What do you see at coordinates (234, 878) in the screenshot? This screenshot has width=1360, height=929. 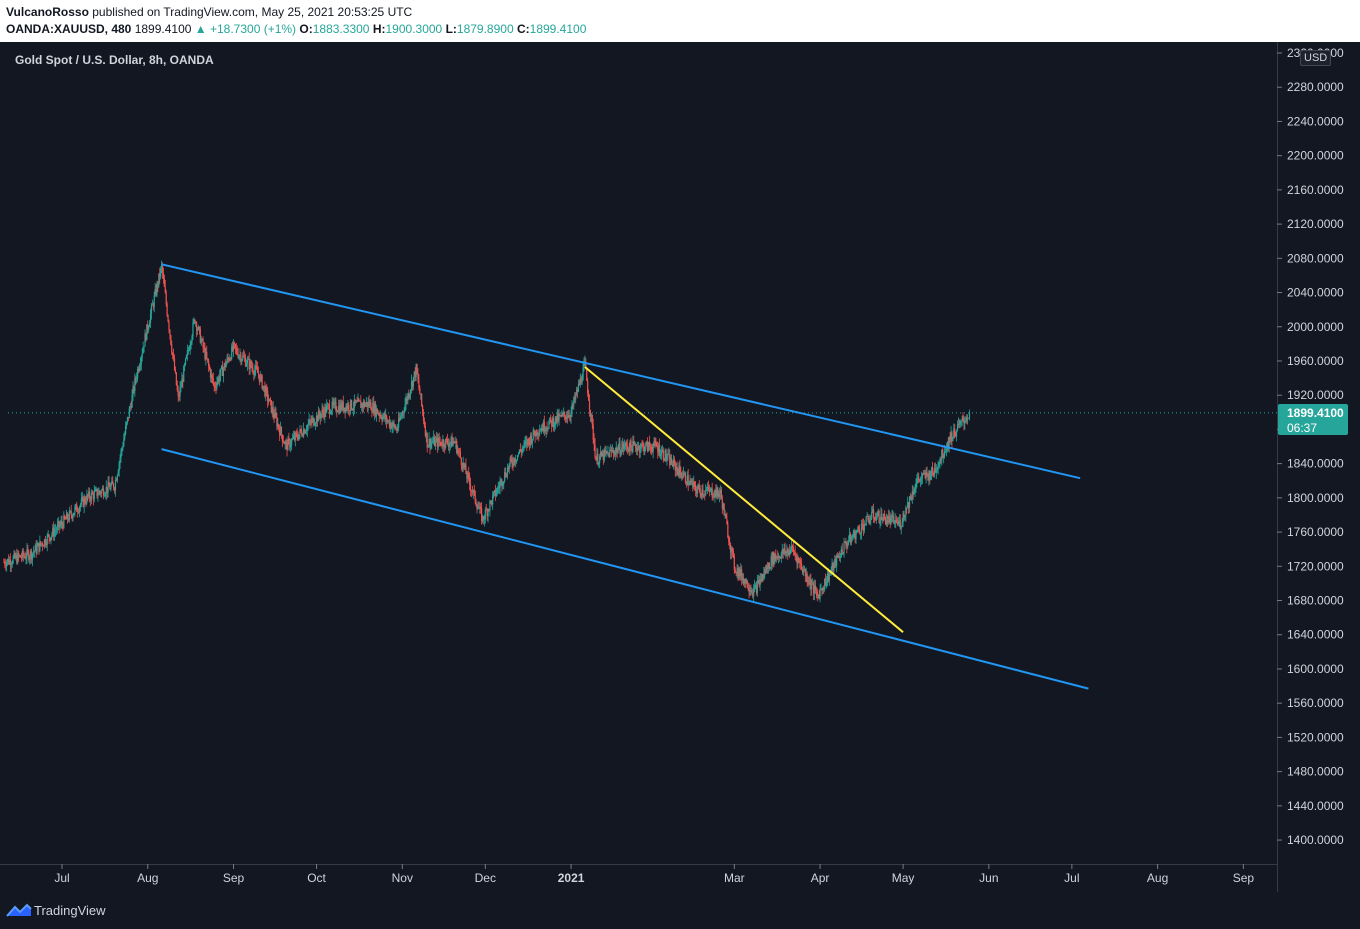 I see `time-tick-label: Sep` at bounding box center [234, 878].